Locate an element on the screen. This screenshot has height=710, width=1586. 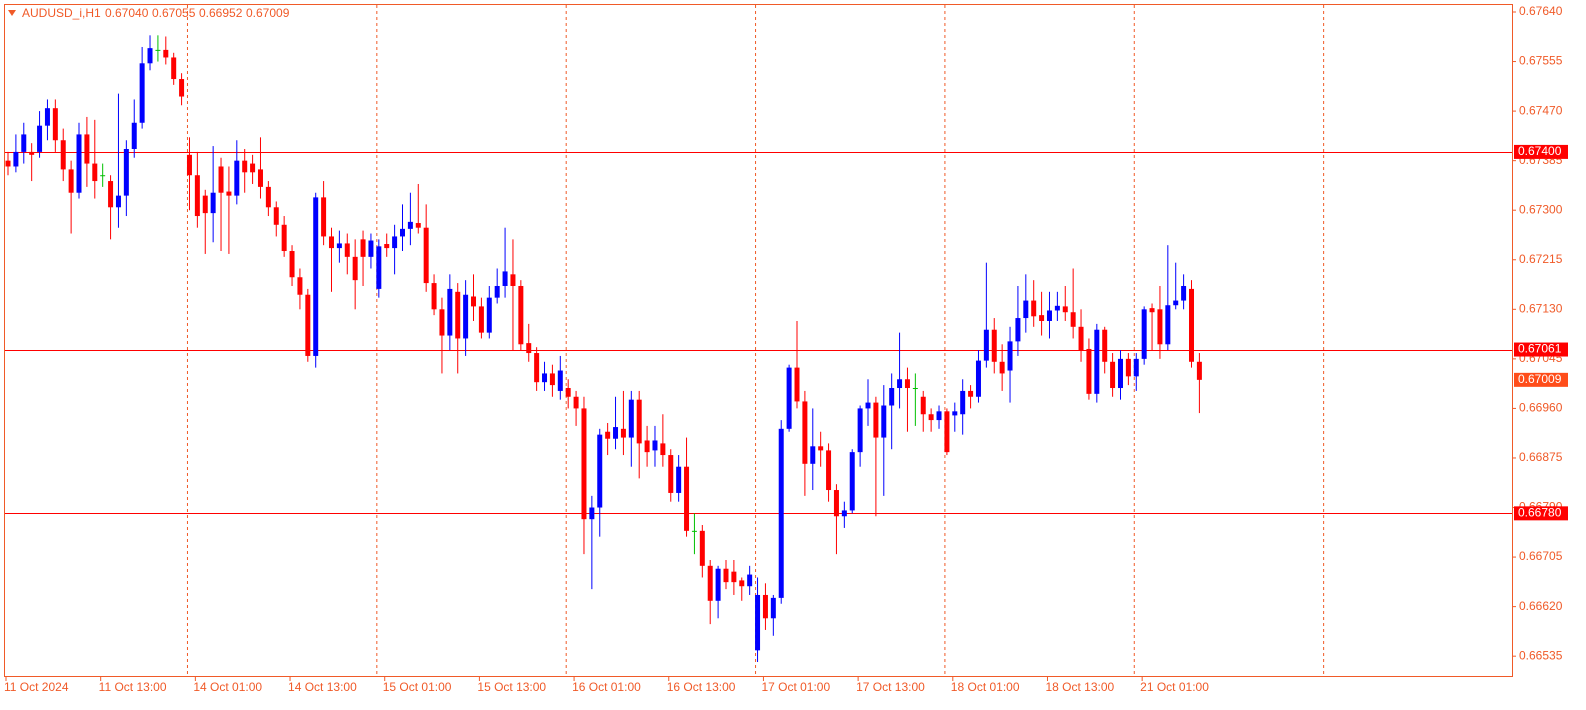
current-price-label: 0.67009 is located at coordinates (1540, 379).